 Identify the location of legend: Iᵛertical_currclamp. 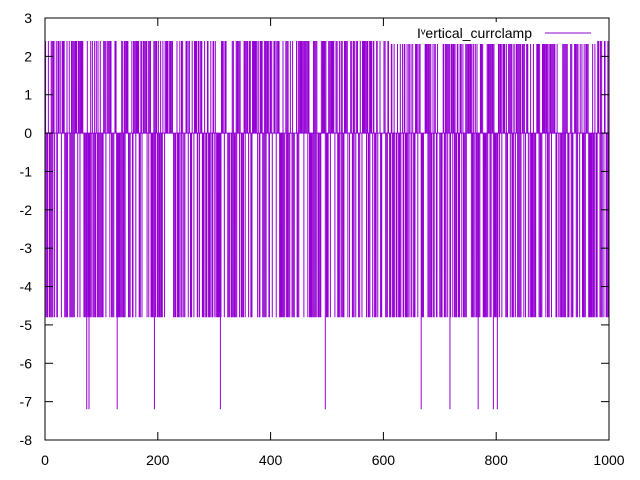
(493, 33).